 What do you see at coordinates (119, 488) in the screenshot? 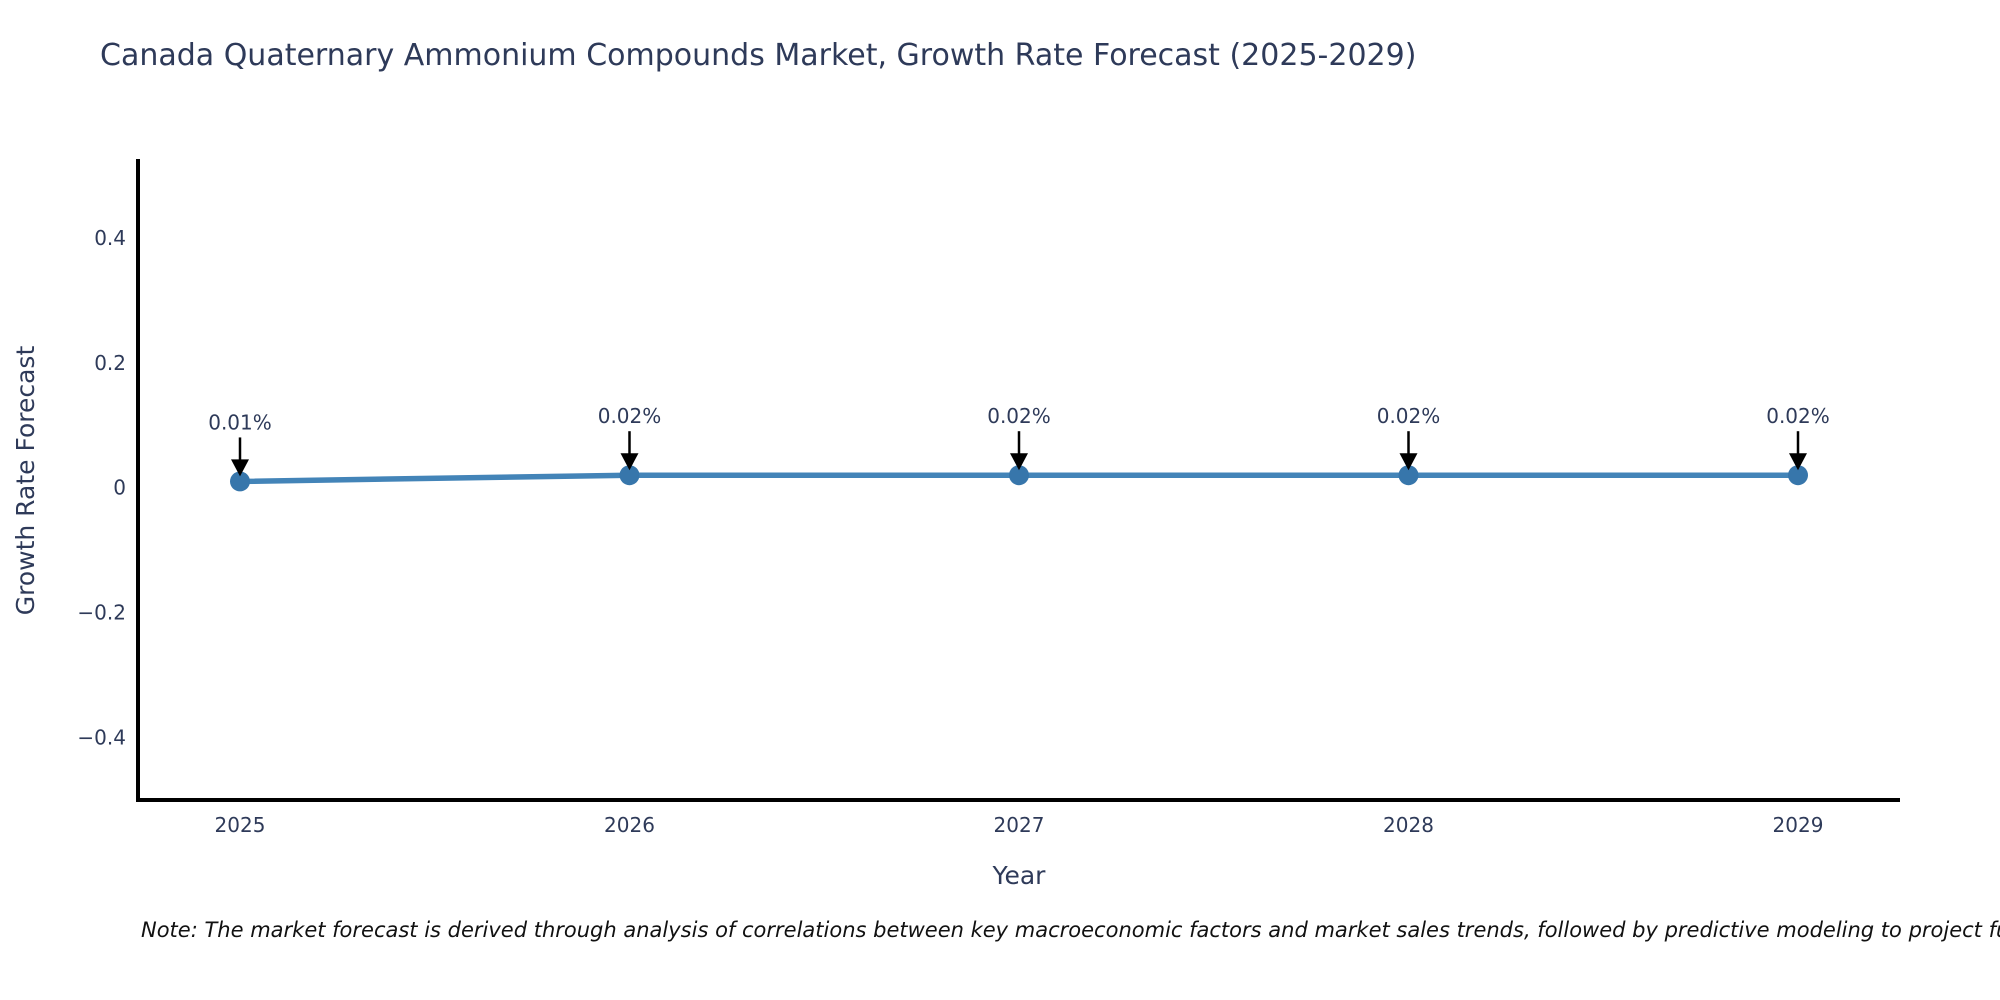
I see `y-tick-label: 0` at bounding box center [119, 488].